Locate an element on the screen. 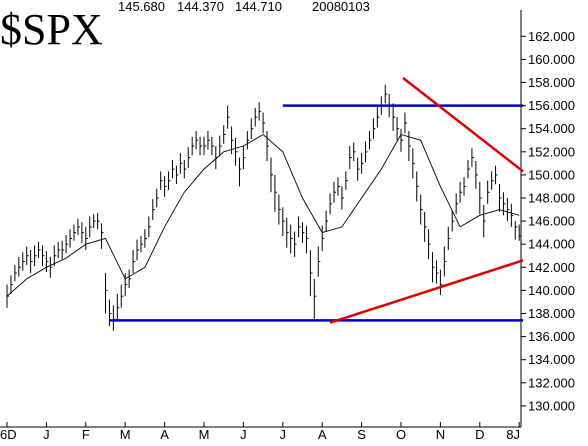 The height and width of the screenshot is (446, 588). y-tick-label: 140.000 is located at coordinates (551, 290).